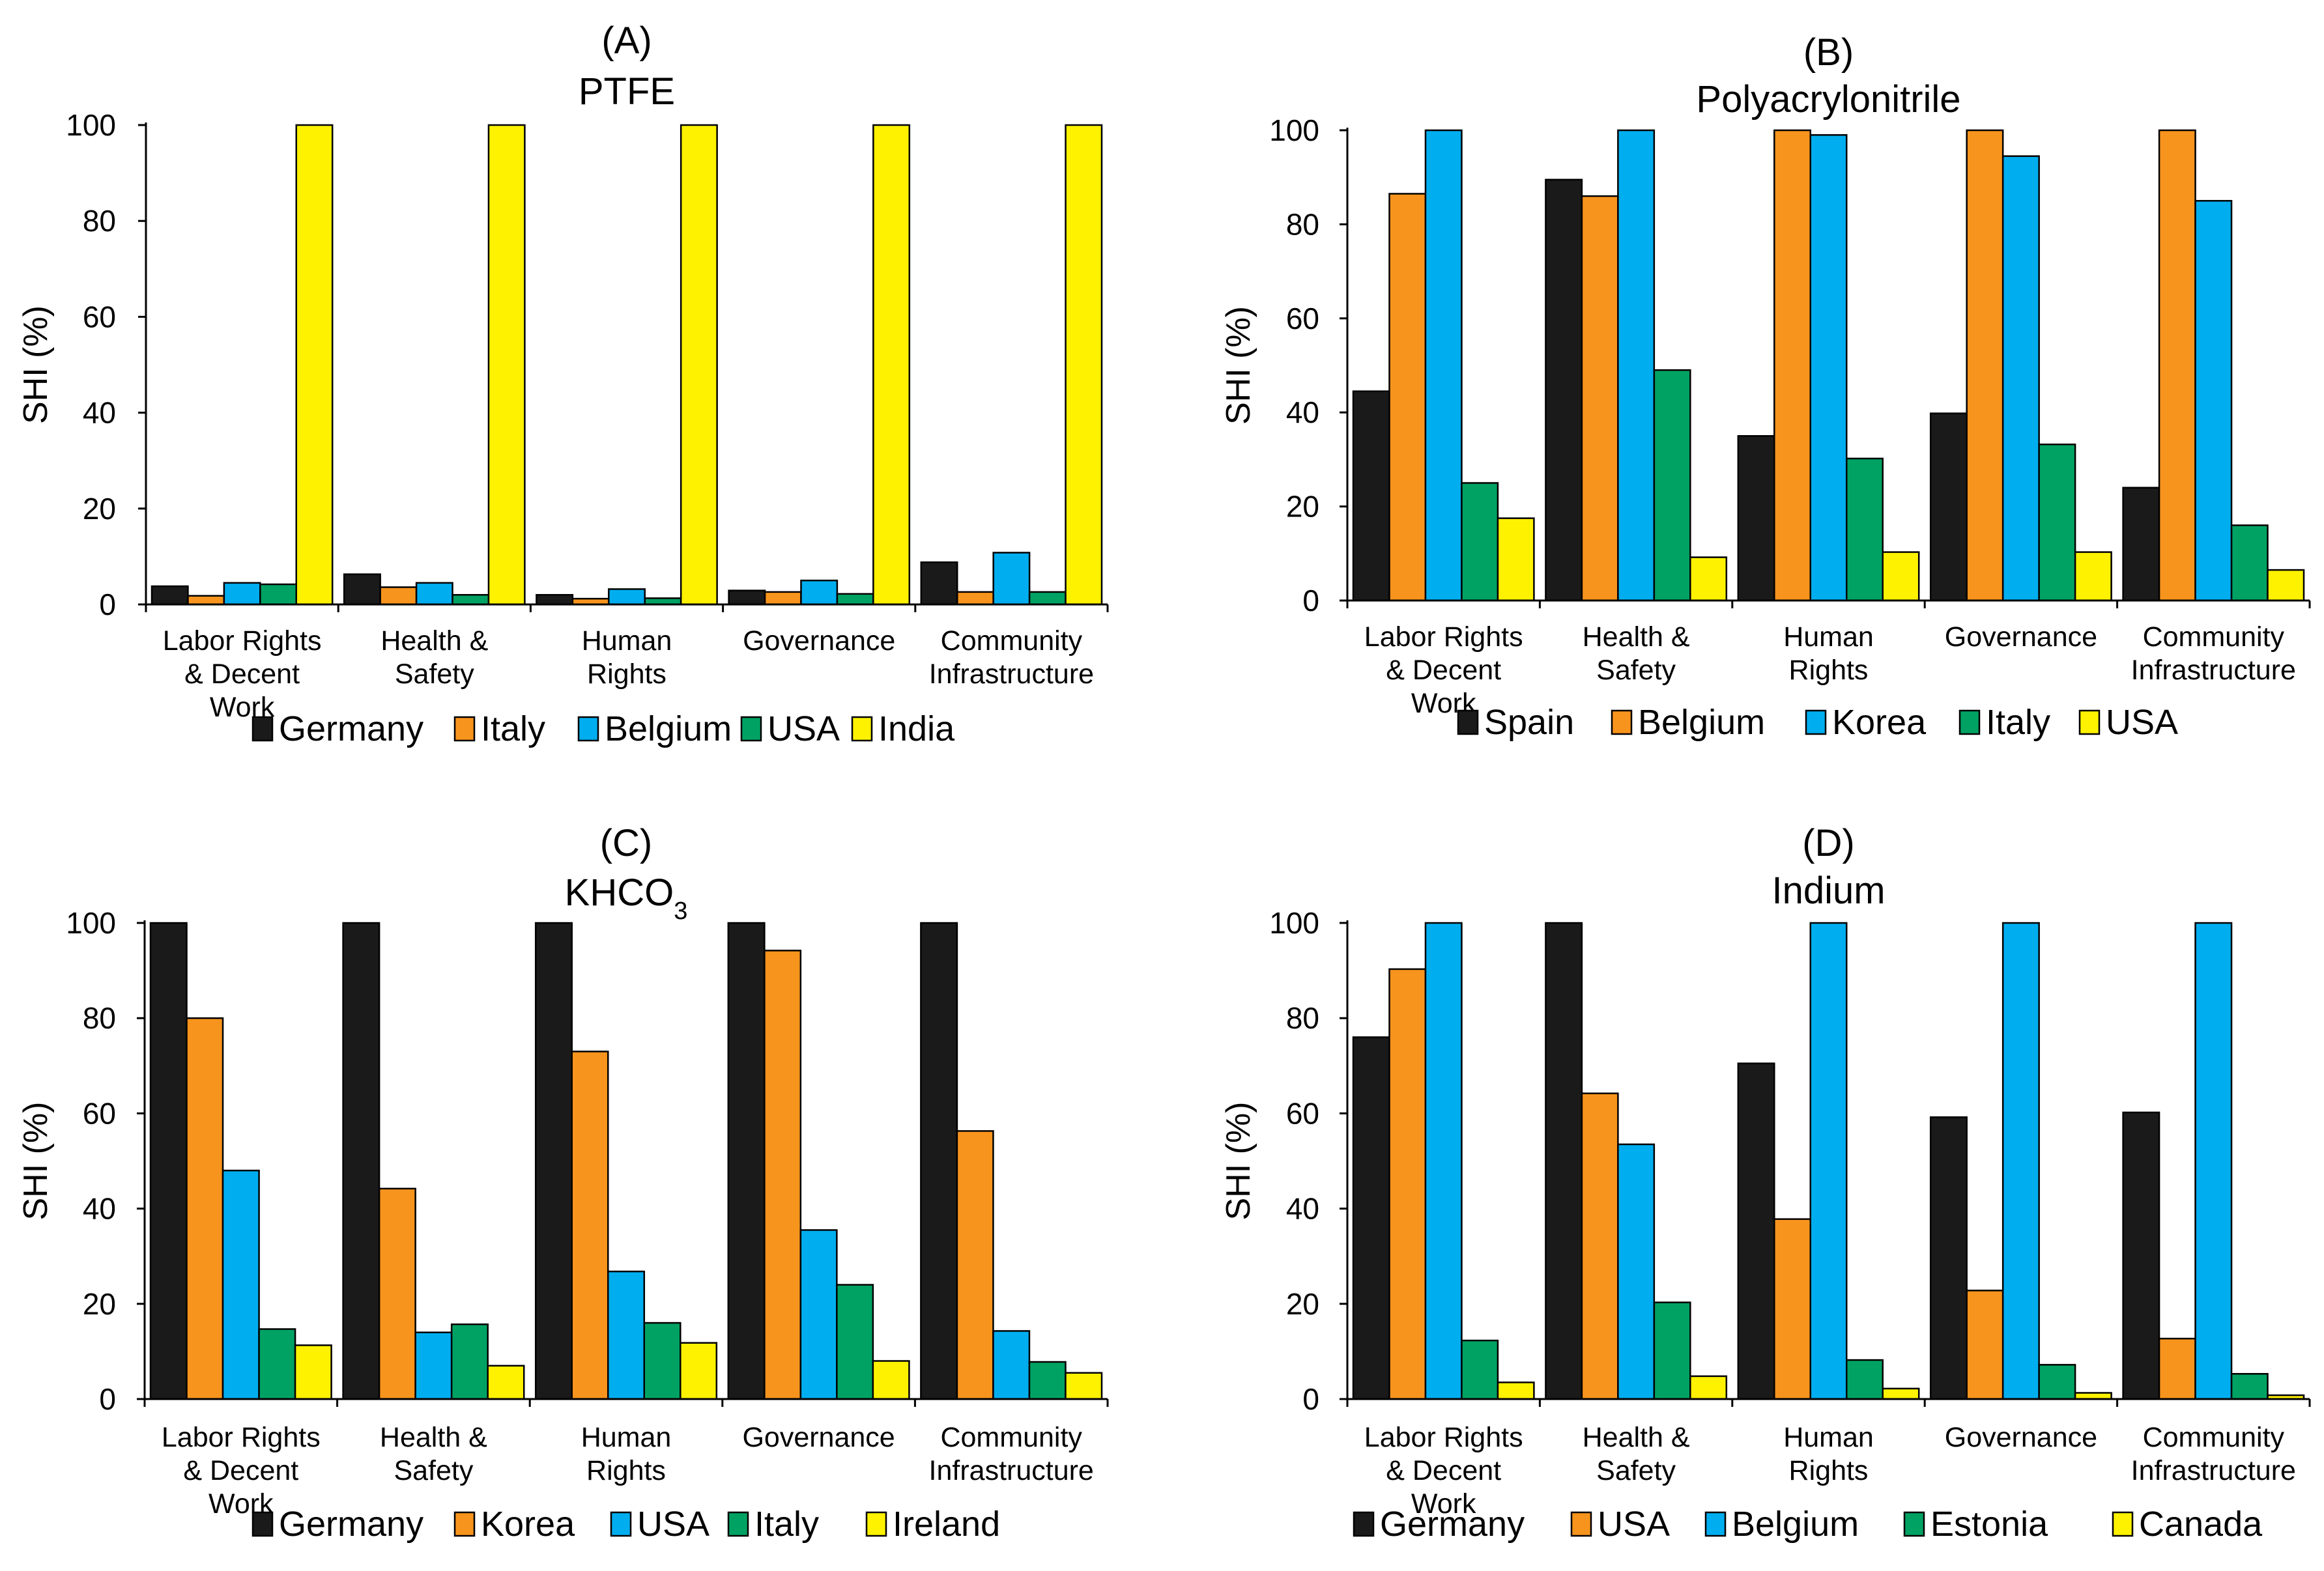 The image size is (2324, 1571). I want to click on legend-label: India, so click(916, 728).